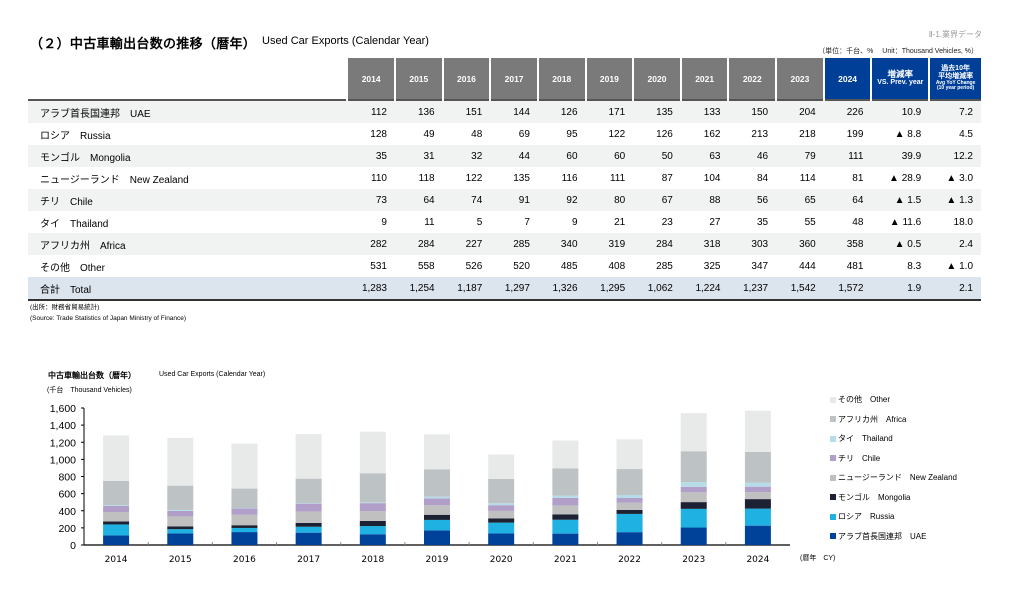 This screenshot has height=599, width=1024. I want to click on x-tick-label: 2021, so click(565, 560).